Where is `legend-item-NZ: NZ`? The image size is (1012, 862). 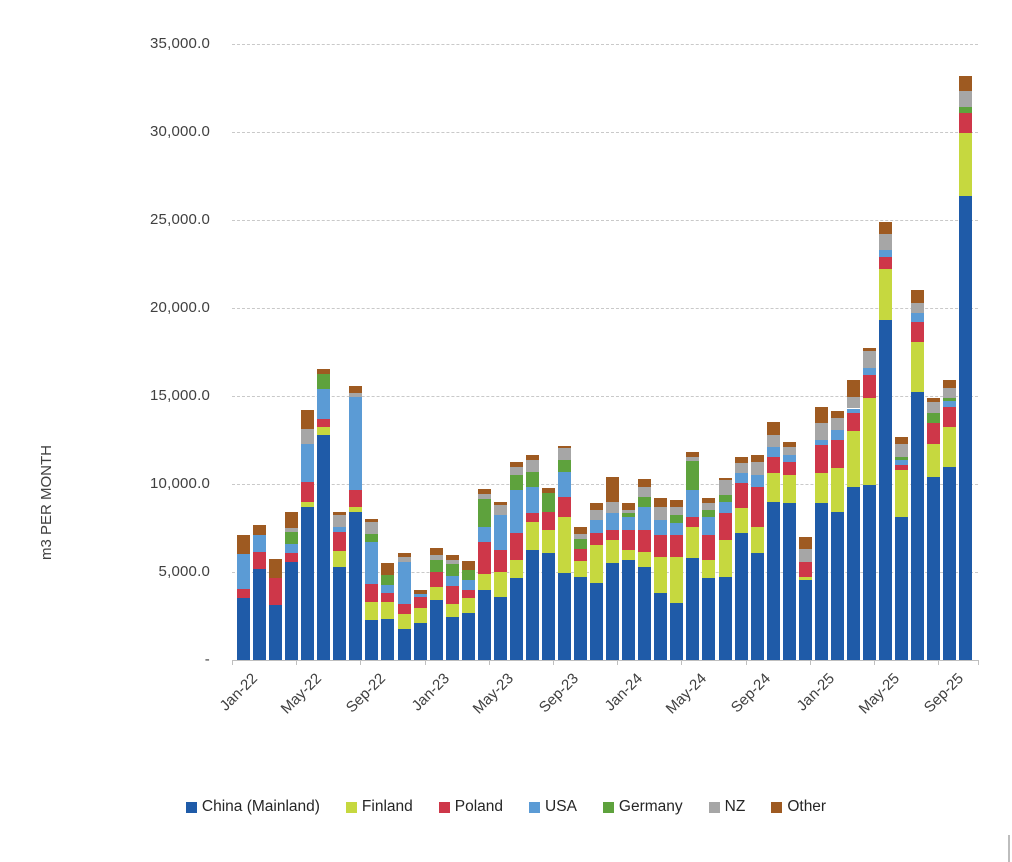
legend-item-NZ: NZ is located at coordinates (726, 807).